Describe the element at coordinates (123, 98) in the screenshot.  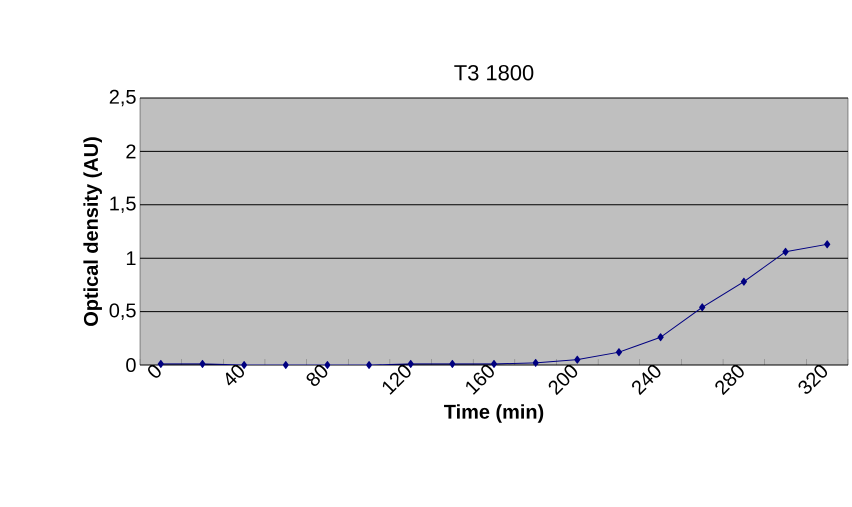
I see `y-tick-label: 2,5` at that location.